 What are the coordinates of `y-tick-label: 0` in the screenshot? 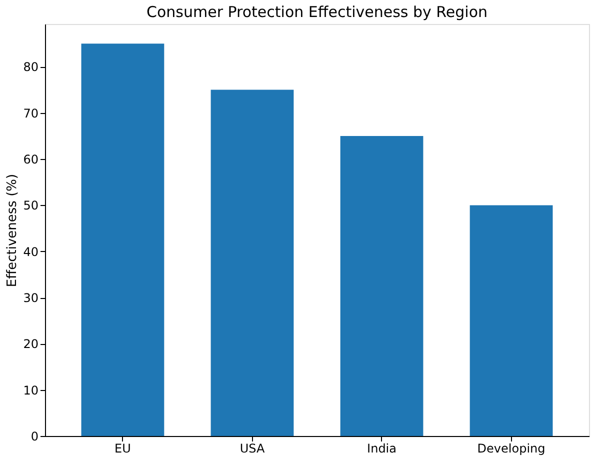 It's located at (34, 437).